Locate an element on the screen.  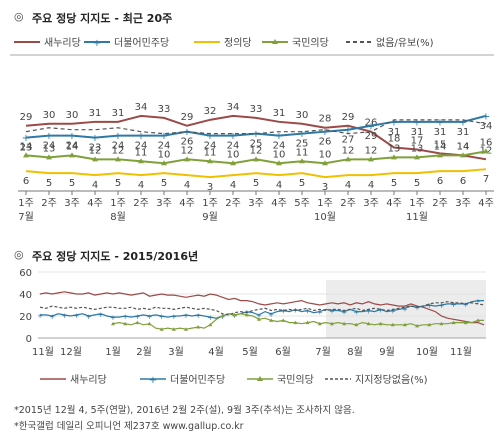
series-line-saenuri is located at coordinates (262, 308).